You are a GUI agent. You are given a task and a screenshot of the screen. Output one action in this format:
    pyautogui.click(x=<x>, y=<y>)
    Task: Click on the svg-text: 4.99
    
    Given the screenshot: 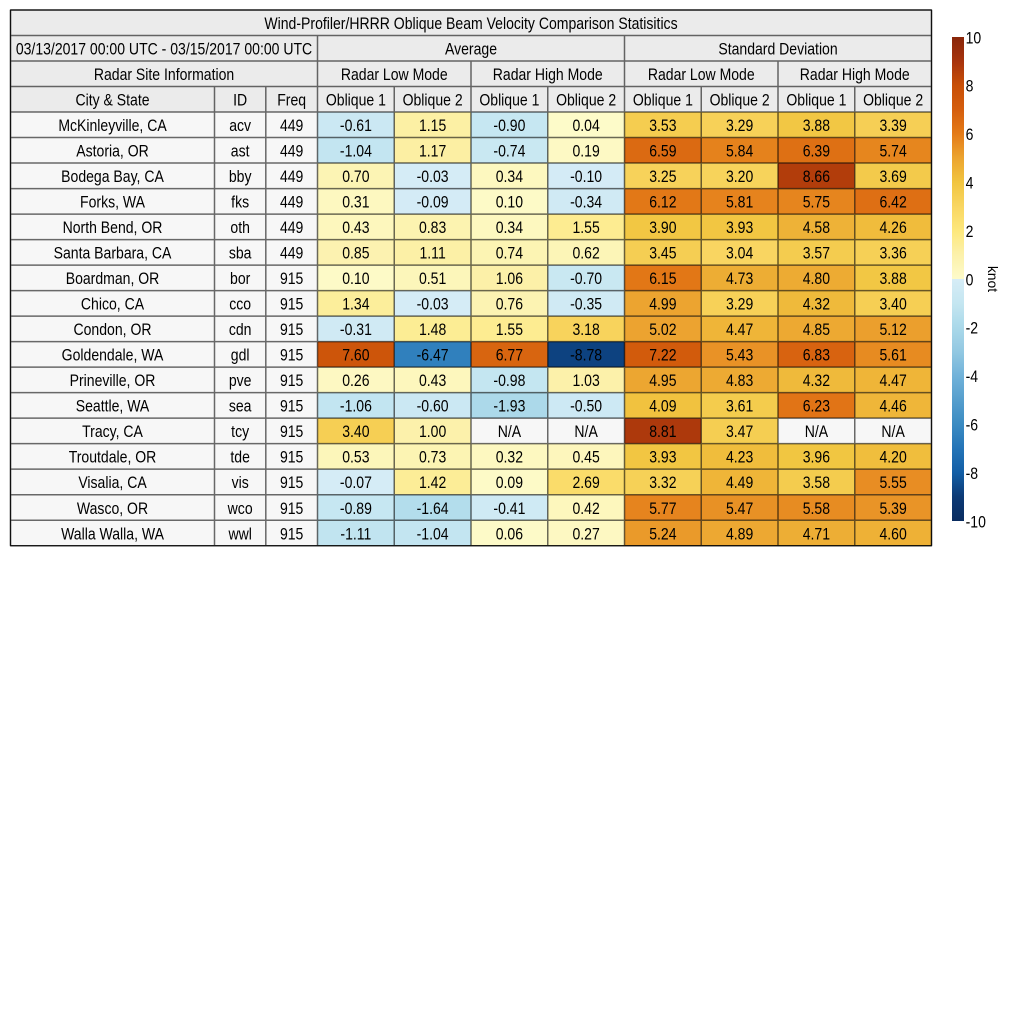 What is the action you would take?
    pyautogui.click(x=662, y=305)
    